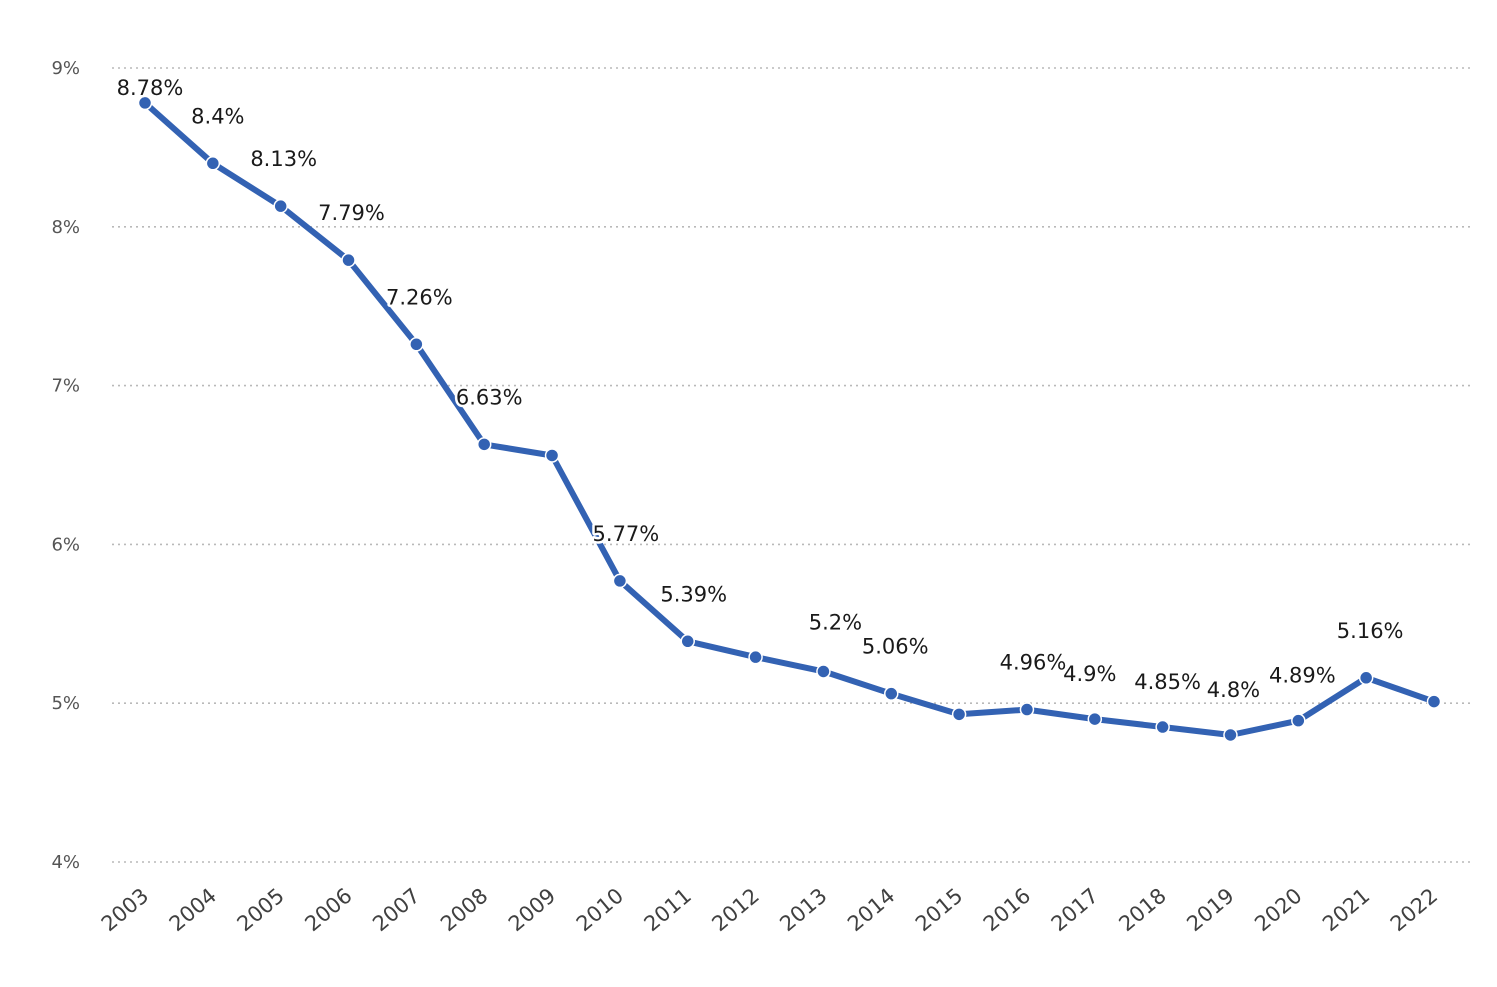 The image size is (1497, 987). Describe the element at coordinates (464, 909) in the screenshot. I see `x-tick-label: 2008` at that location.